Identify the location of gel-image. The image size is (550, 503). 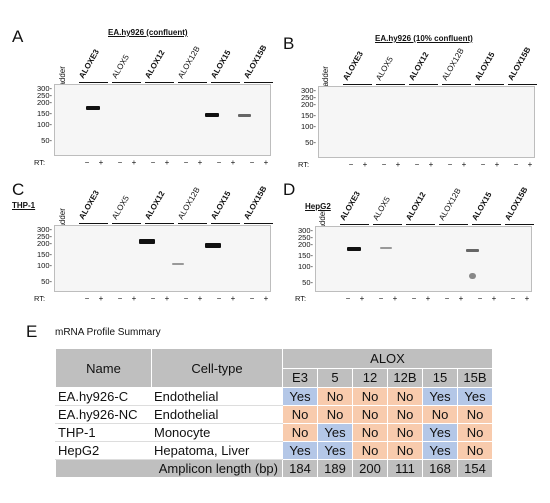
(162, 258).